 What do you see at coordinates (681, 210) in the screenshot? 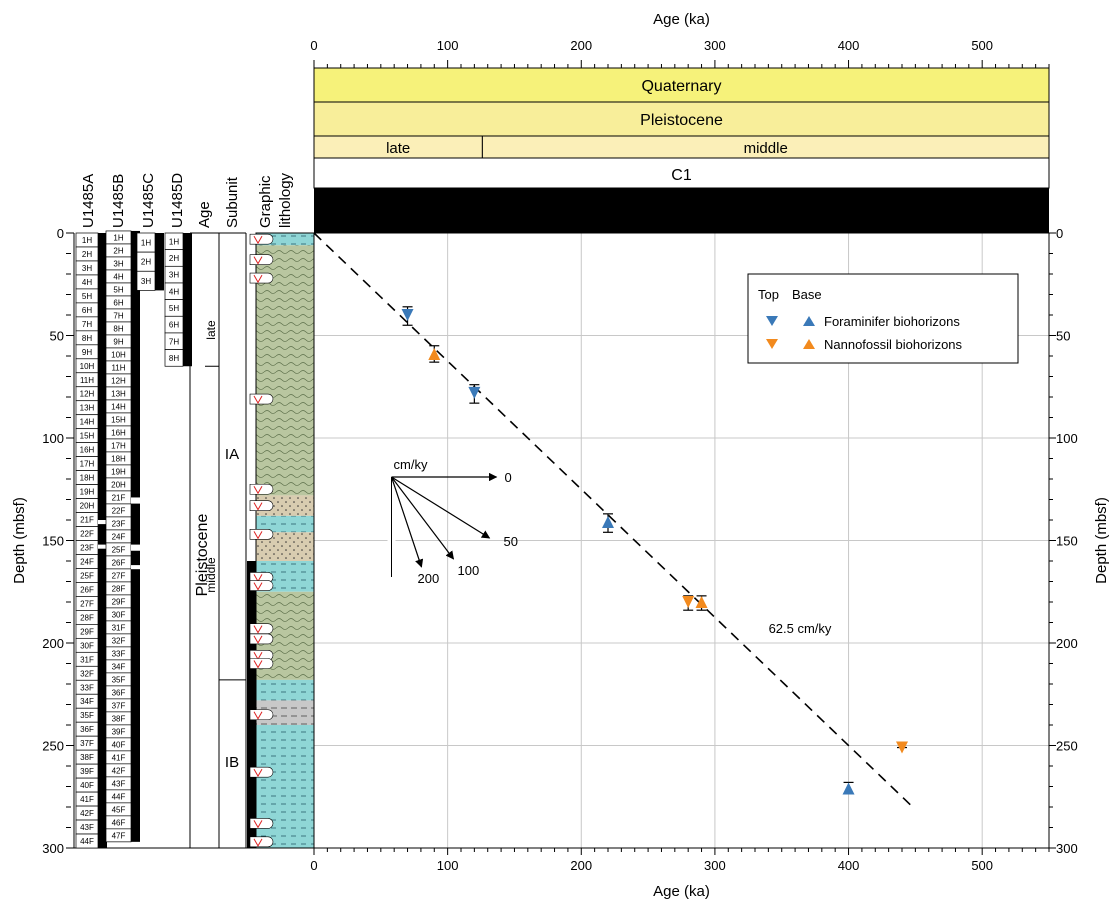
I see `polarity-bar` at bounding box center [681, 210].